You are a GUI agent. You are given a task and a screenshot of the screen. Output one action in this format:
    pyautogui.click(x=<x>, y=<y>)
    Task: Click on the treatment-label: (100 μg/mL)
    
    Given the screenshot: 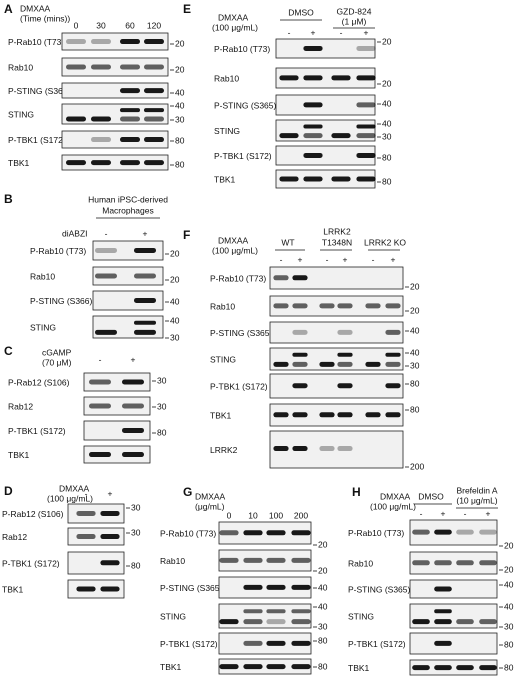 What is the action you would take?
    pyautogui.click(x=393, y=506)
    